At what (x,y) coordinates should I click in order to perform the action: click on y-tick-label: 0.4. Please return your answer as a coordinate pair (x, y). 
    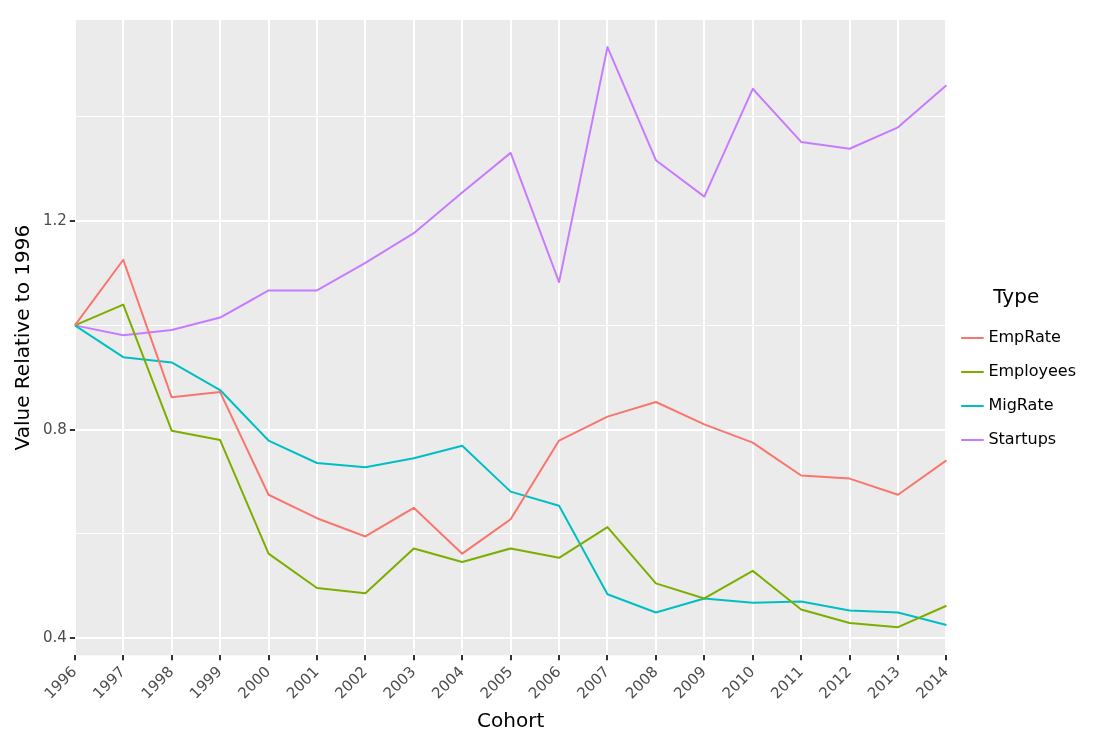
    Looking at the image, I should click on (55, 636).